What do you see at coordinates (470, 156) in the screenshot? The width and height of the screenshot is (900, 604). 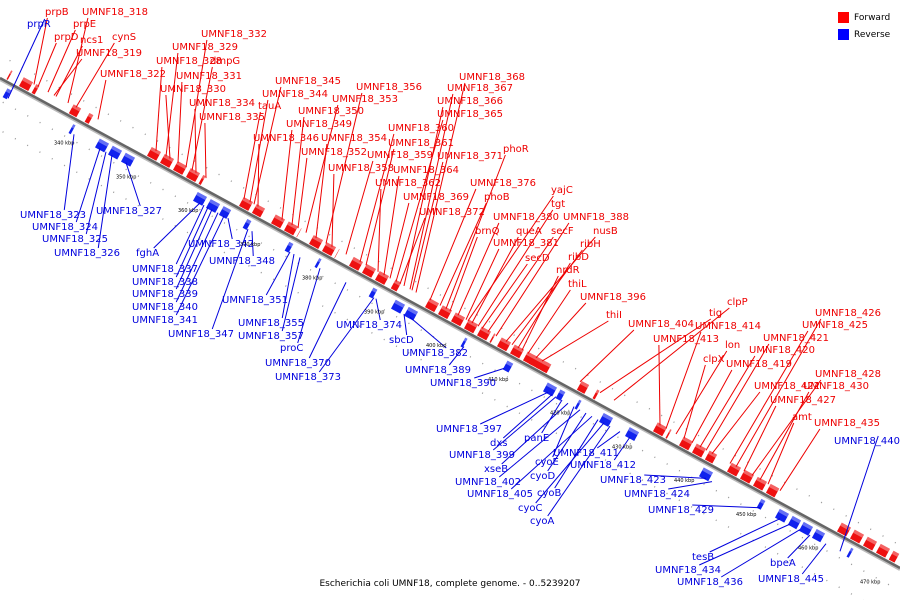 I see `gene-name: UMNF18_371` at bounding box center [470, 156].